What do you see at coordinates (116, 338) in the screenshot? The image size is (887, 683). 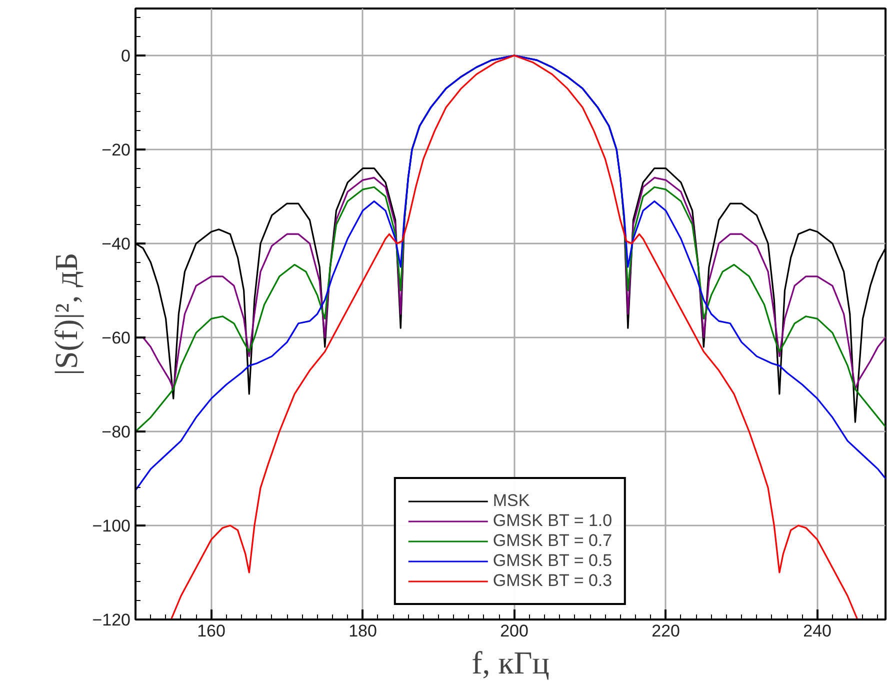 I see `y-tick-label: −60` at bounding box center [116, 338].